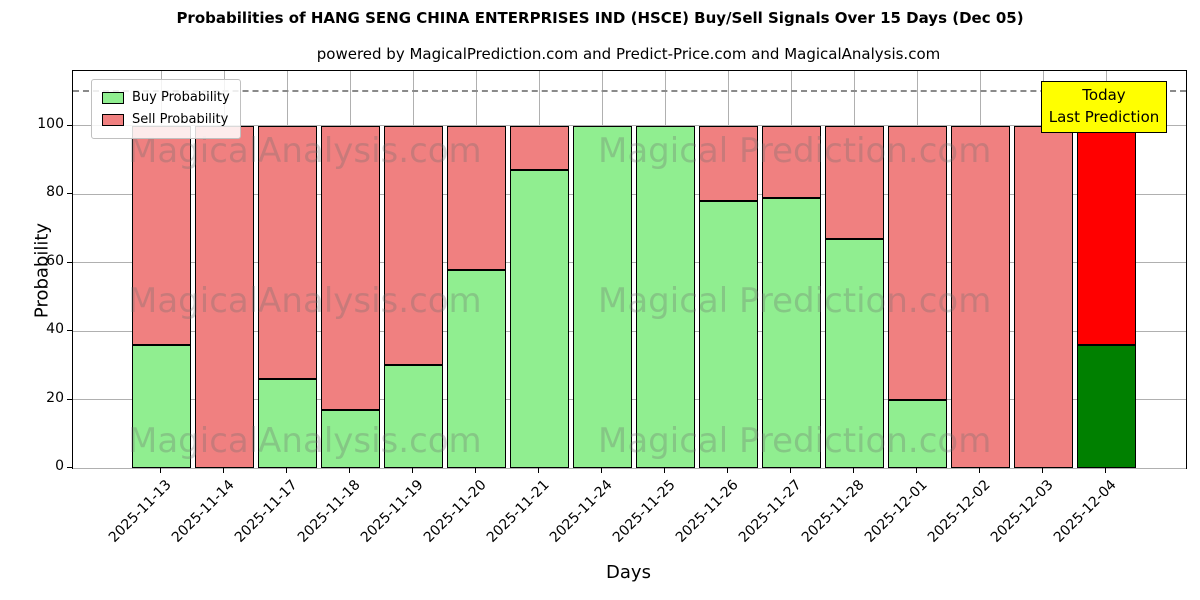 The width and height of the screenshot is (1200, 600). What do you see at coordinates (518, 511) in the screenshot?
I see `x-tick-label: 2025-11-21` at bounding box center [518, 511].